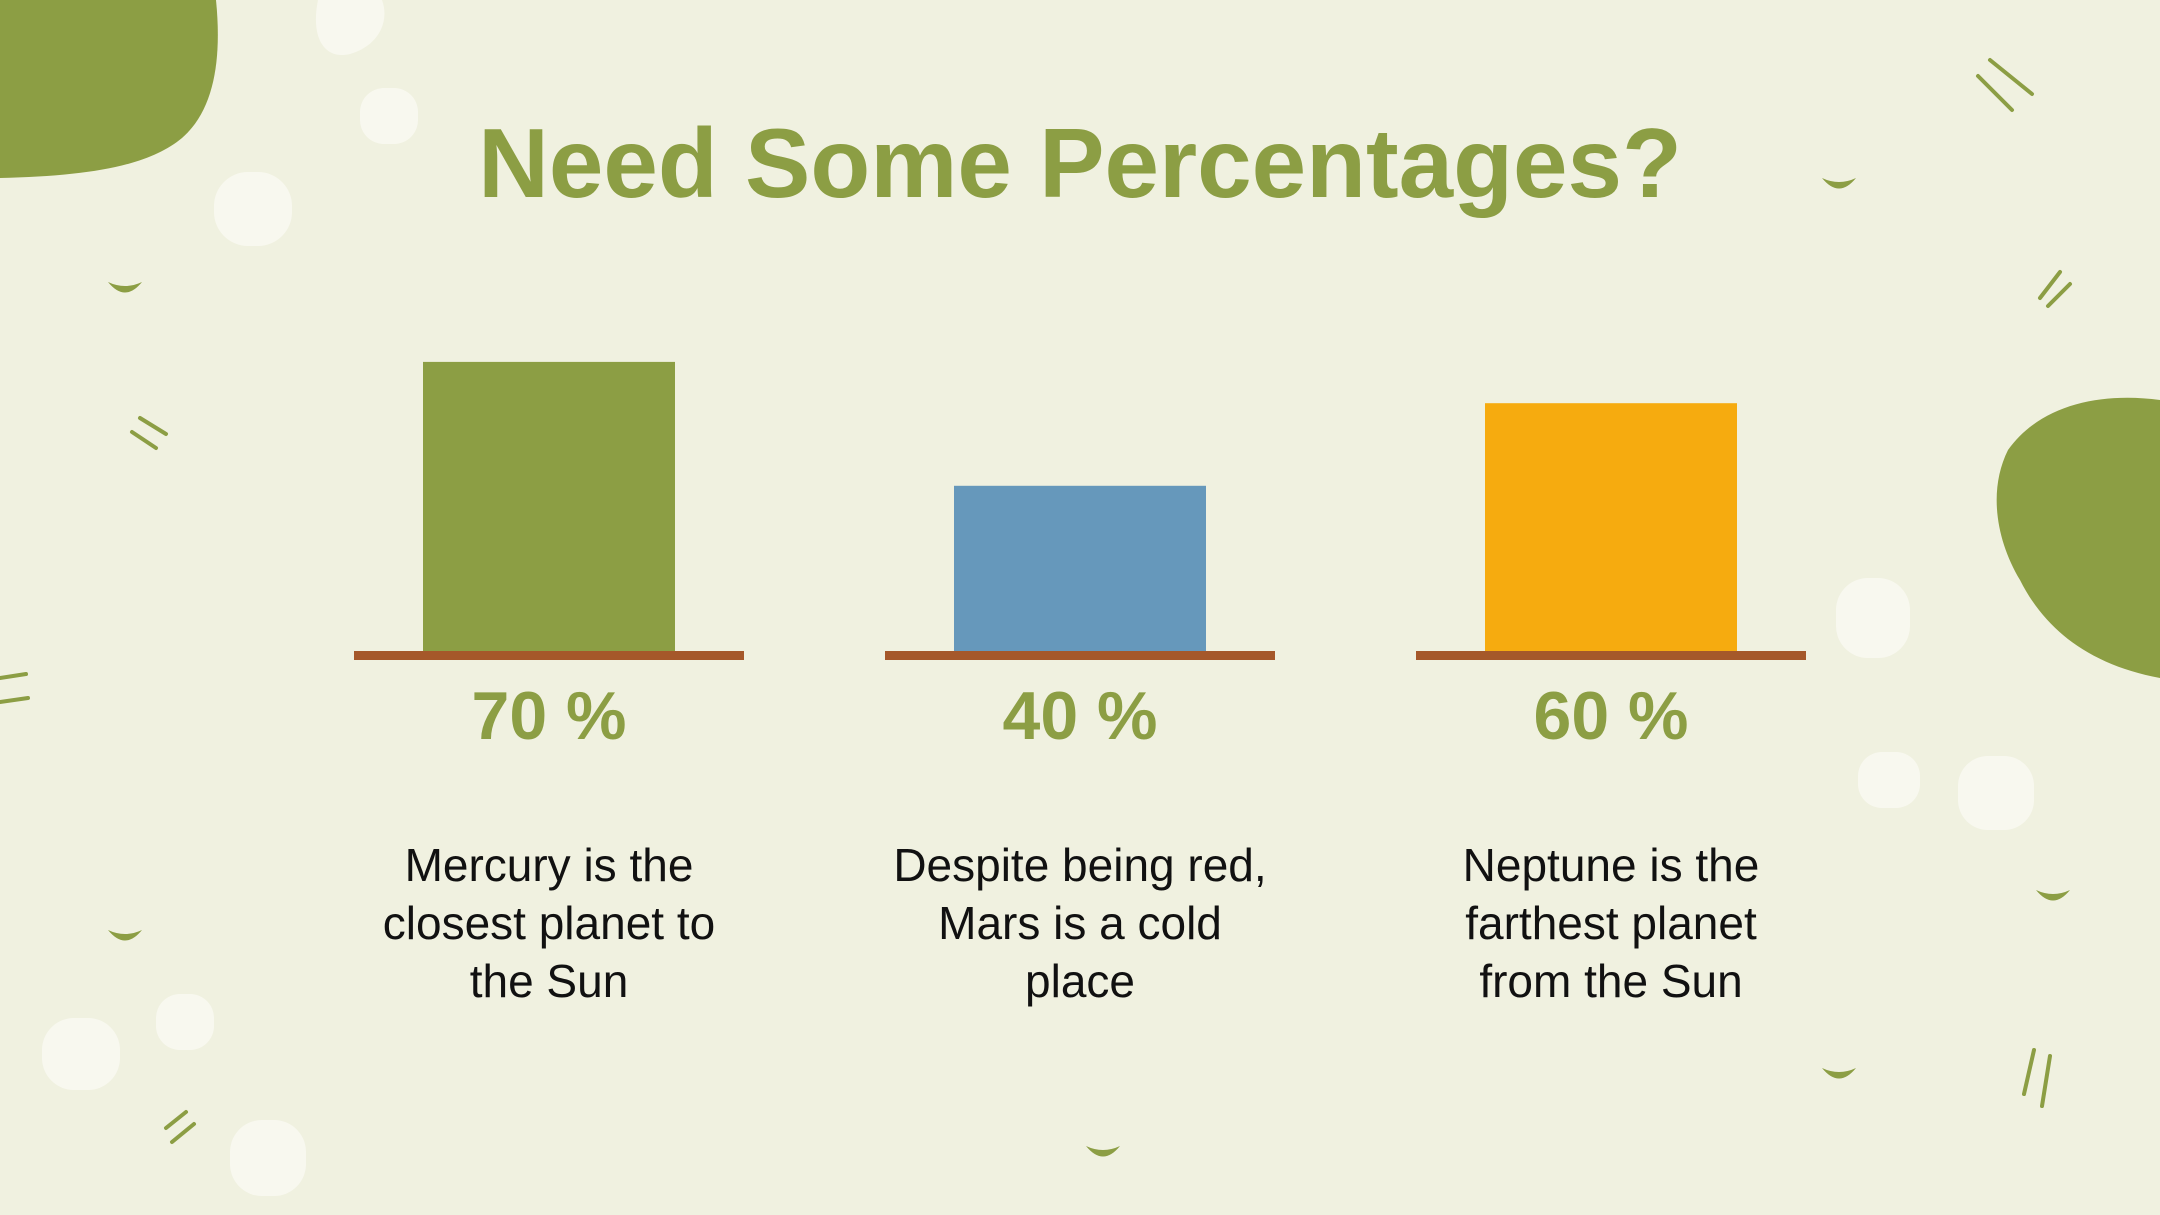  Describe the element at coordinates (1080, 163) in the screenshot. I see `page-title: Need Some Percentages?` at that location.